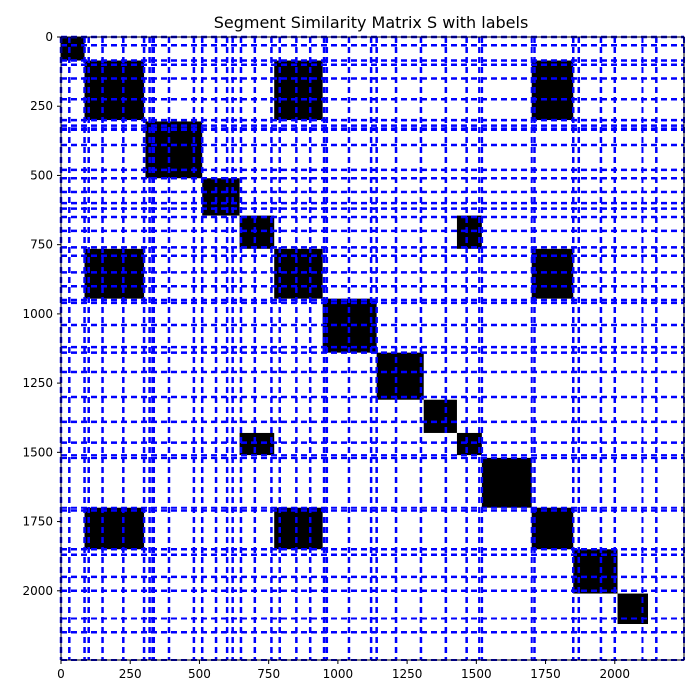 This screenshot has height=700, width=700. Describe the element at coordinates (545, 674) in the screenshot. I see `x-tick-label: 1750` at that location.